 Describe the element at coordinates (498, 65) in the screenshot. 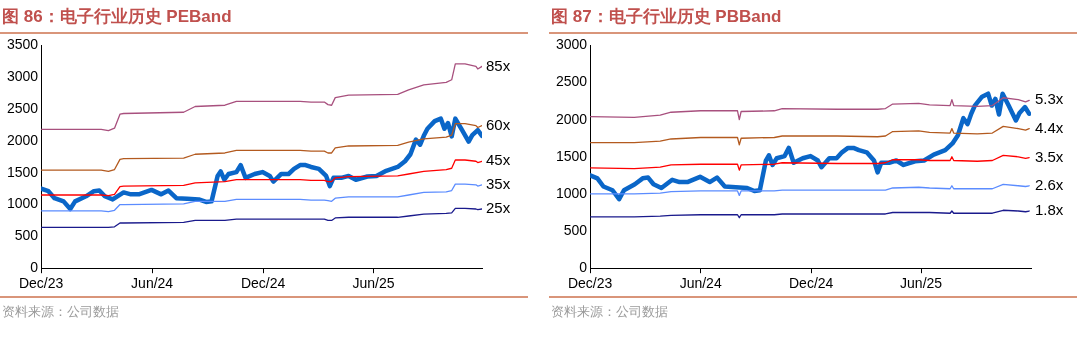

I see `series-label: 85x` at that location.